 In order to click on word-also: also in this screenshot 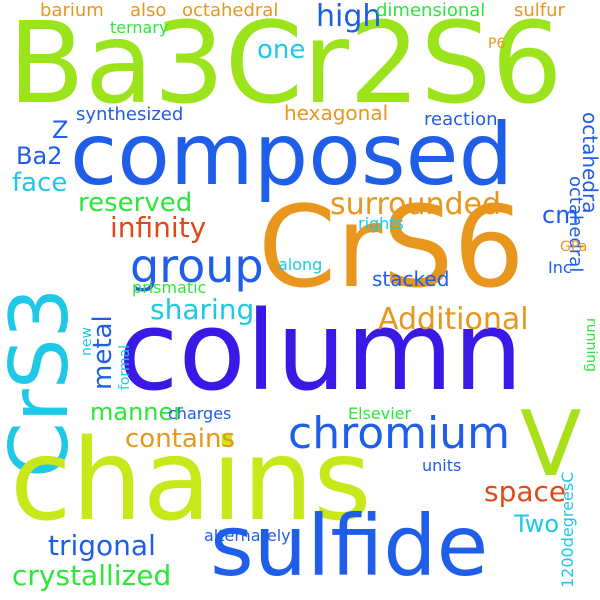, I will do `click(148, 10)`.